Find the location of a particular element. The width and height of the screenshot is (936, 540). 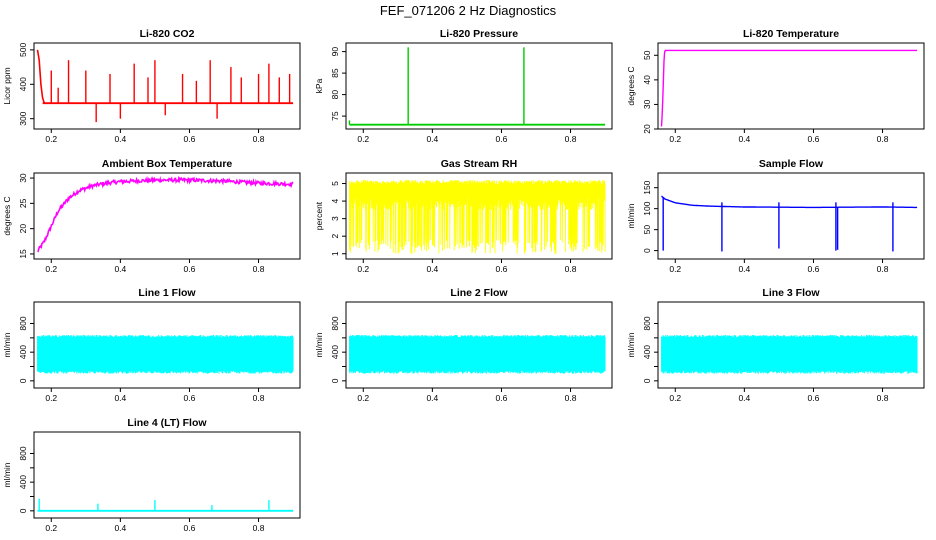

panel-co2: Li-820 CO2 0.2 0.4 0.6 0.8 300 400 500 Licor ppm is located at coordinates (151, 86).